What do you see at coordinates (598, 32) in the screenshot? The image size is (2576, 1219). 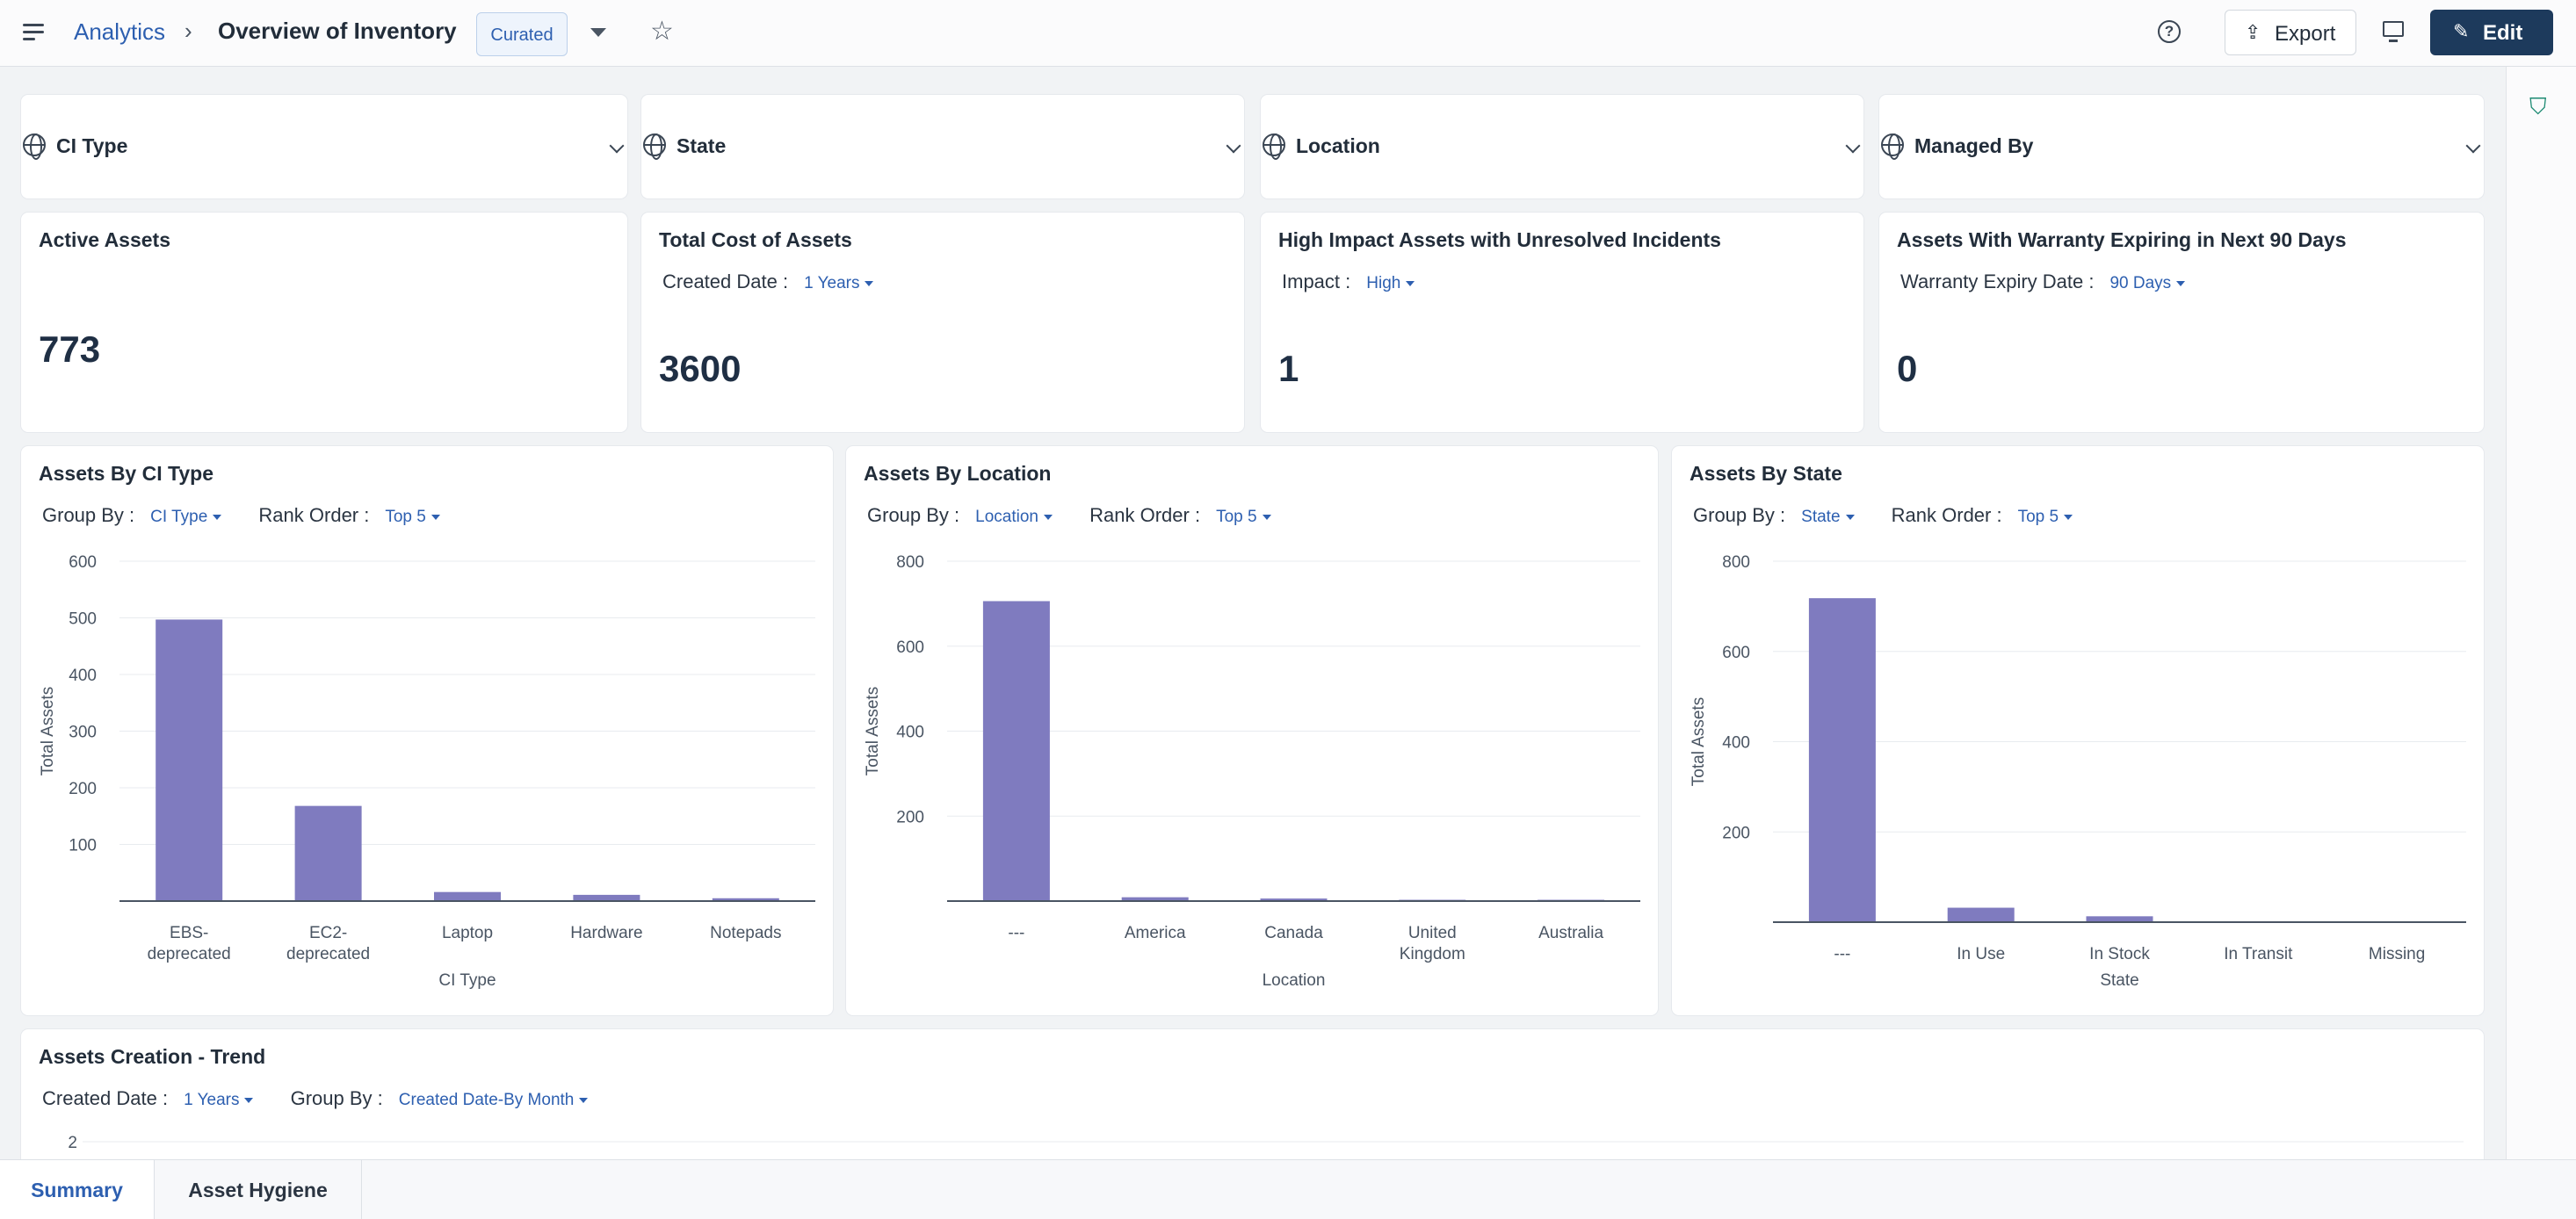 I see `dashboard-dropdown-caret-icon` at bounding box center [598, 32].